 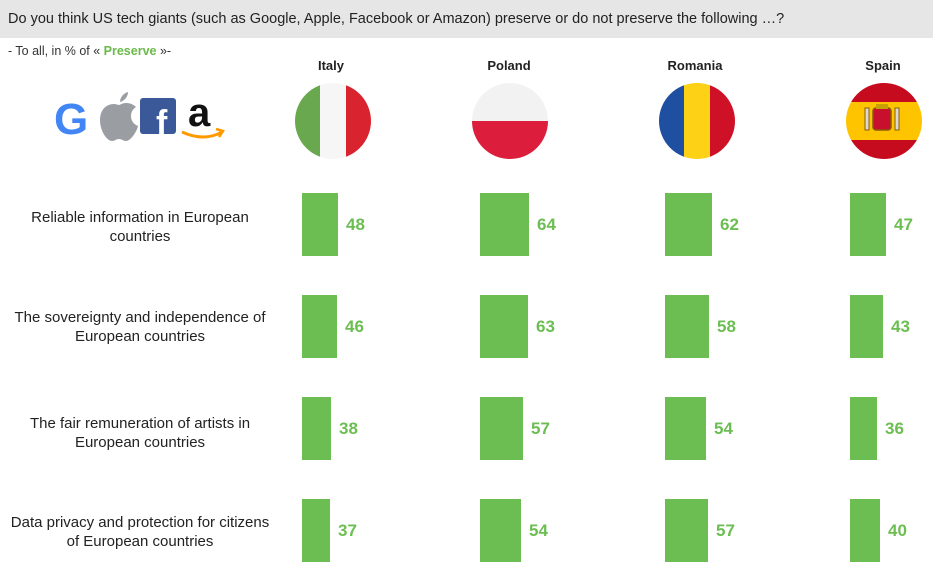 What do you see at coordinates (162, 123) in the screenshot?
I see `facebook-letter: f` at bounding box center [162, 123].